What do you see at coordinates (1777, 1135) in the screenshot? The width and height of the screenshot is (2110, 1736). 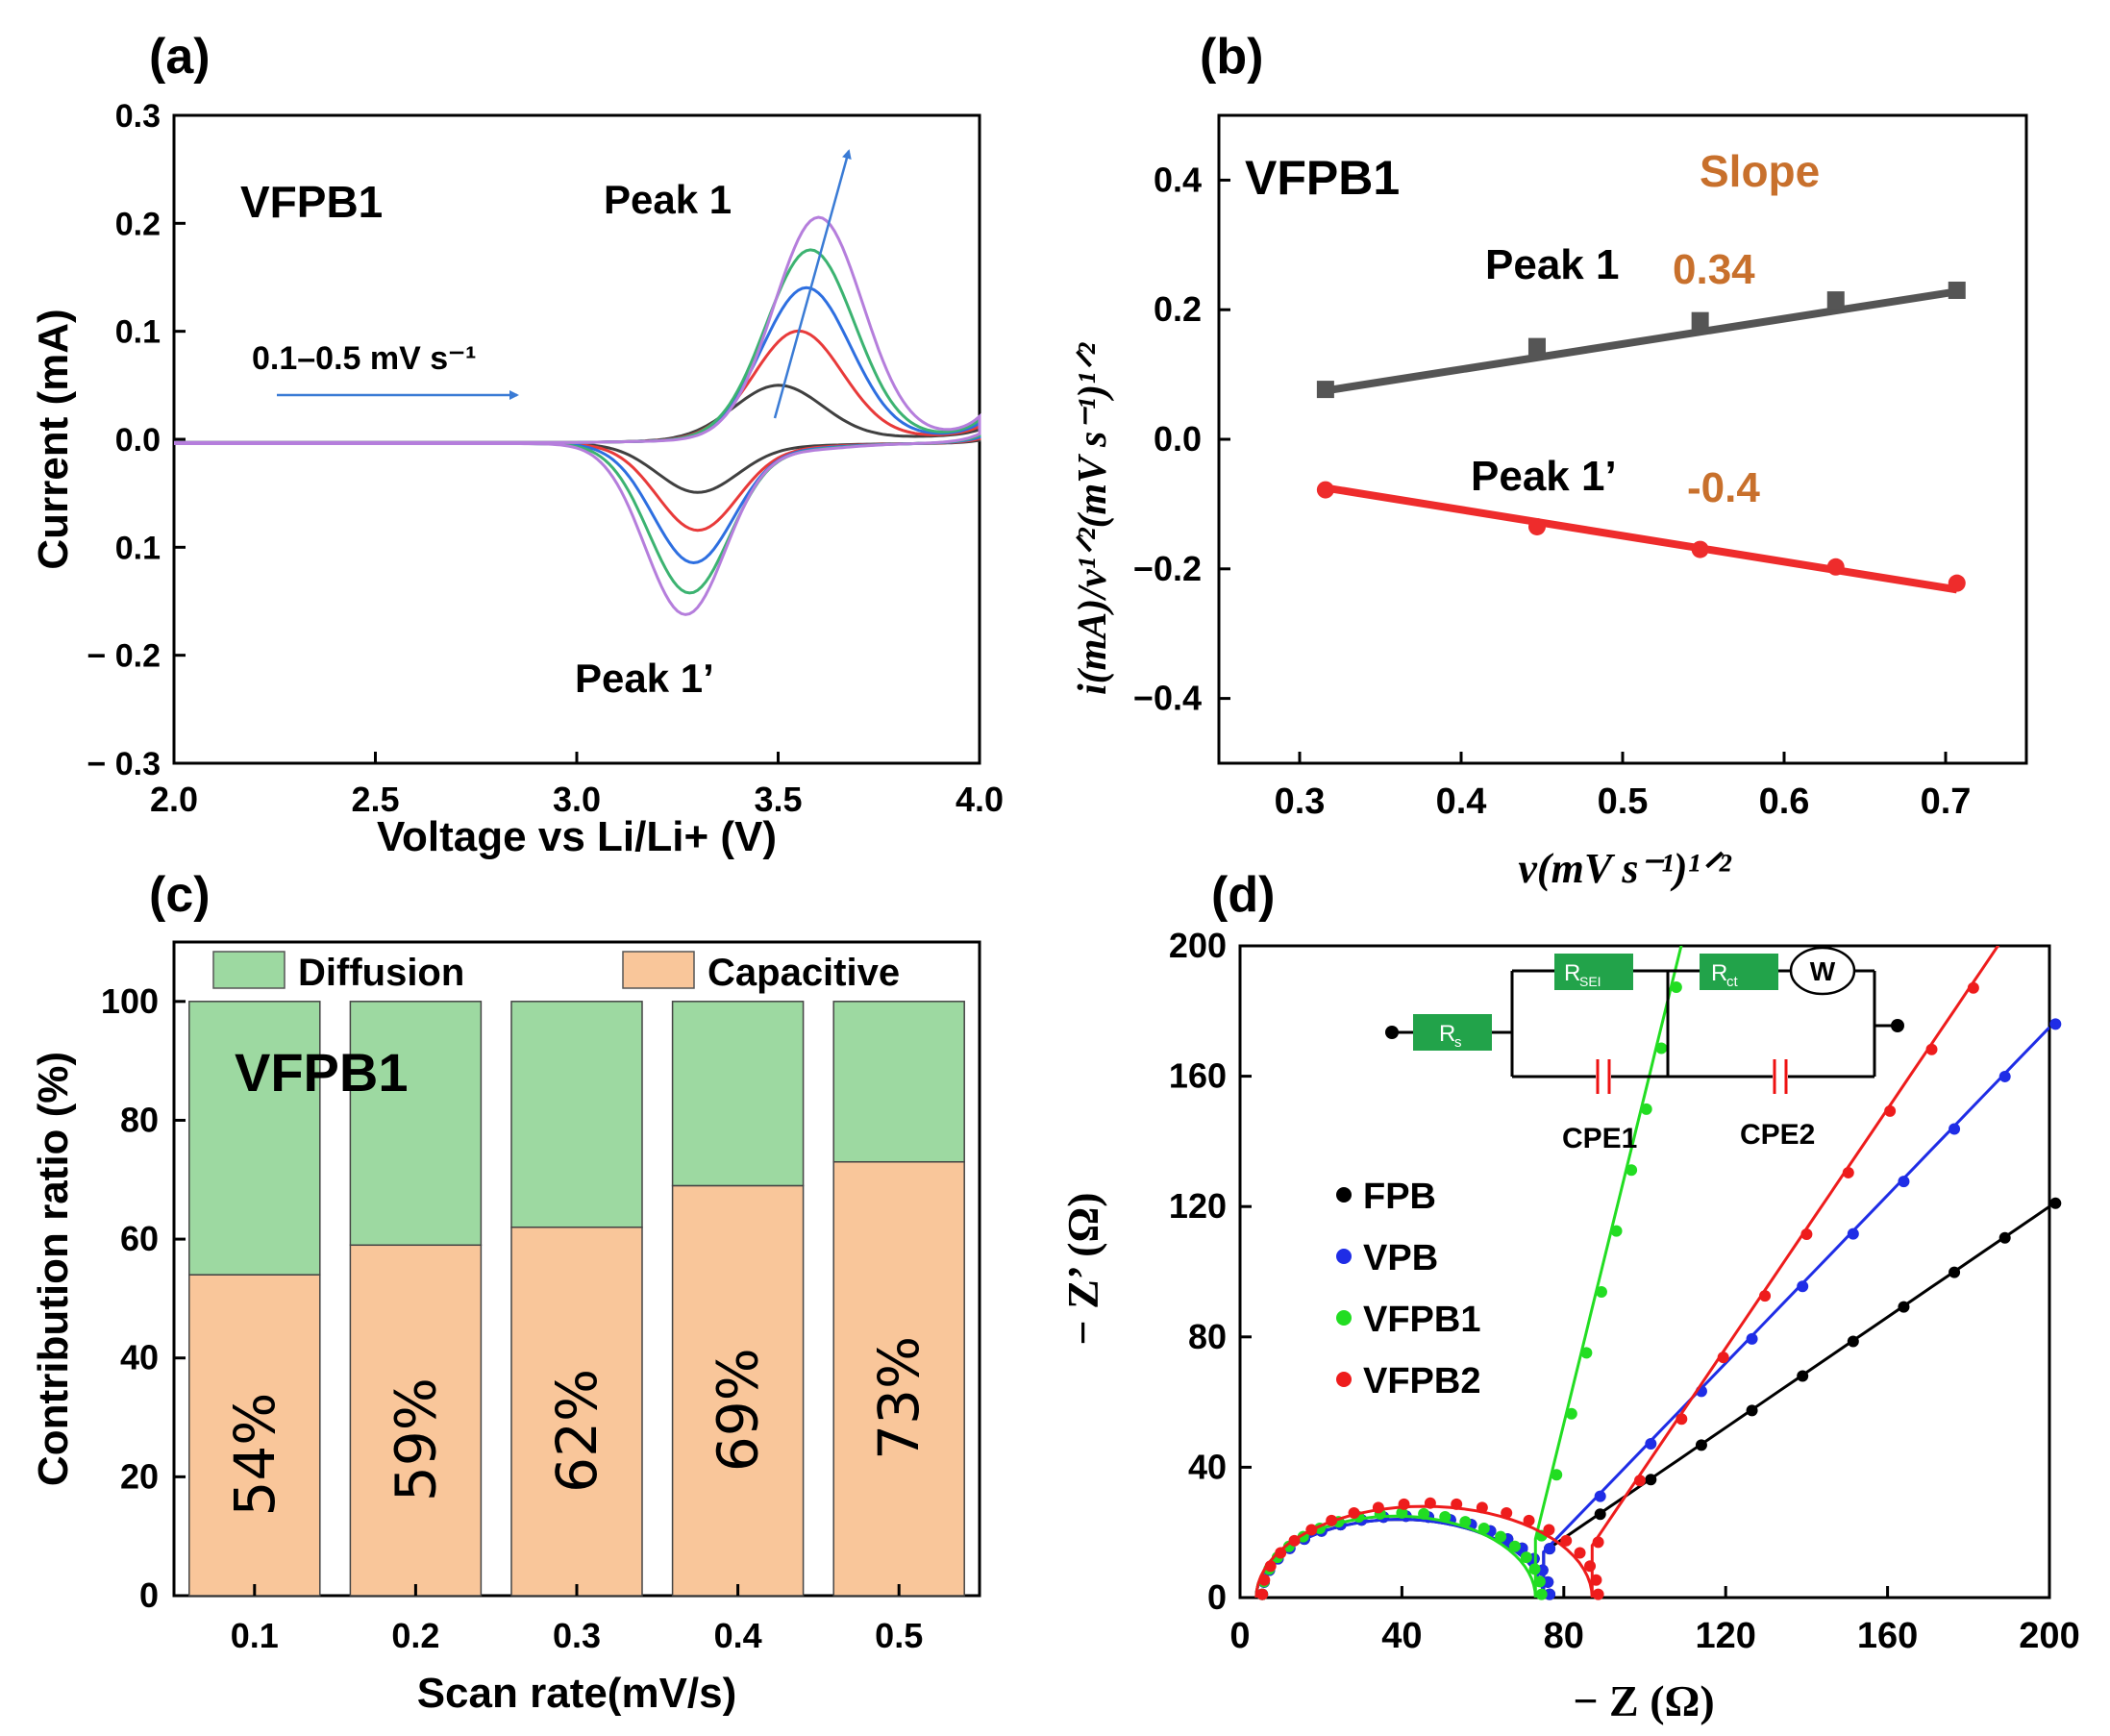 I see `cpe2-label: CPE2` at bounding box center [1777, 1135].